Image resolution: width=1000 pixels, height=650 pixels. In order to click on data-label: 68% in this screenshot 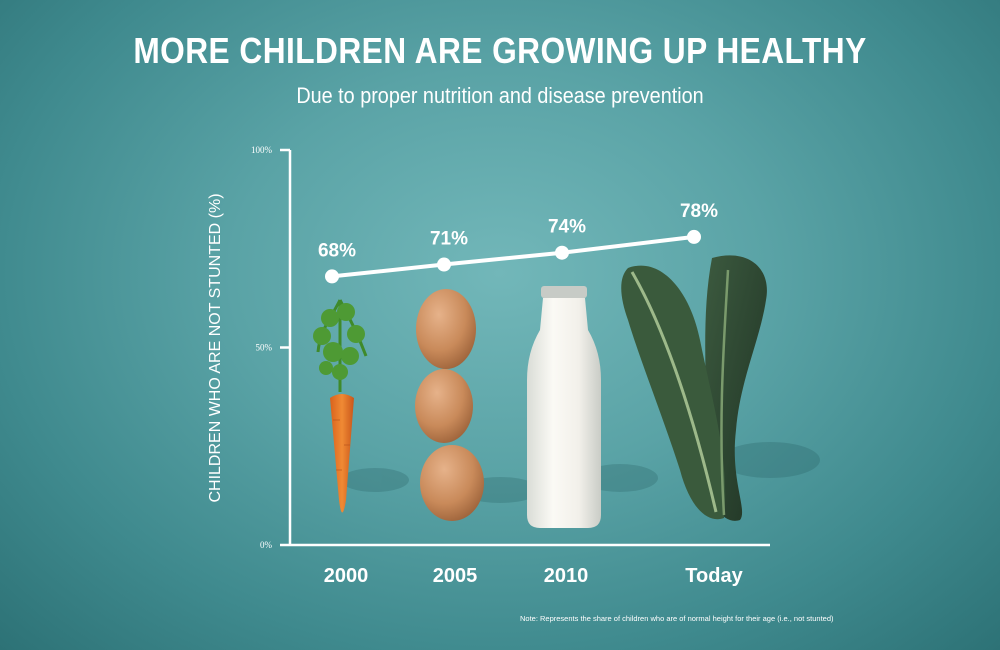, I will do `click(337, 250)`.